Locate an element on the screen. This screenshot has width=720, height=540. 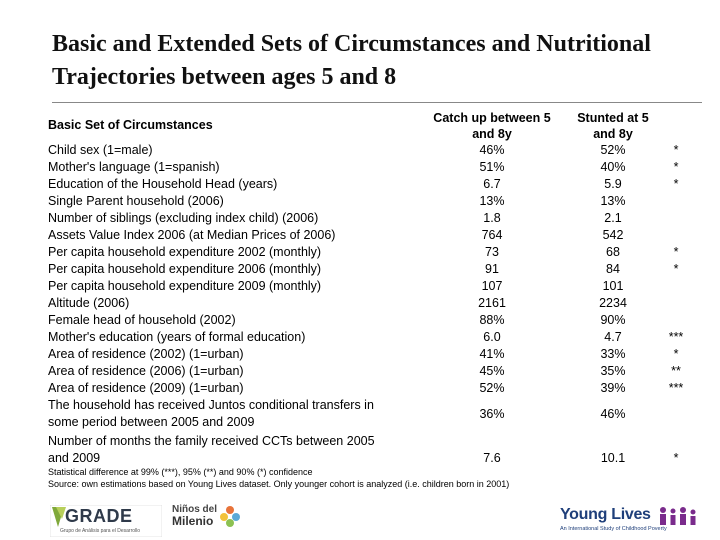
table-row: Altitude (2006) 2161 2234 is located at coordinates (360, 303).